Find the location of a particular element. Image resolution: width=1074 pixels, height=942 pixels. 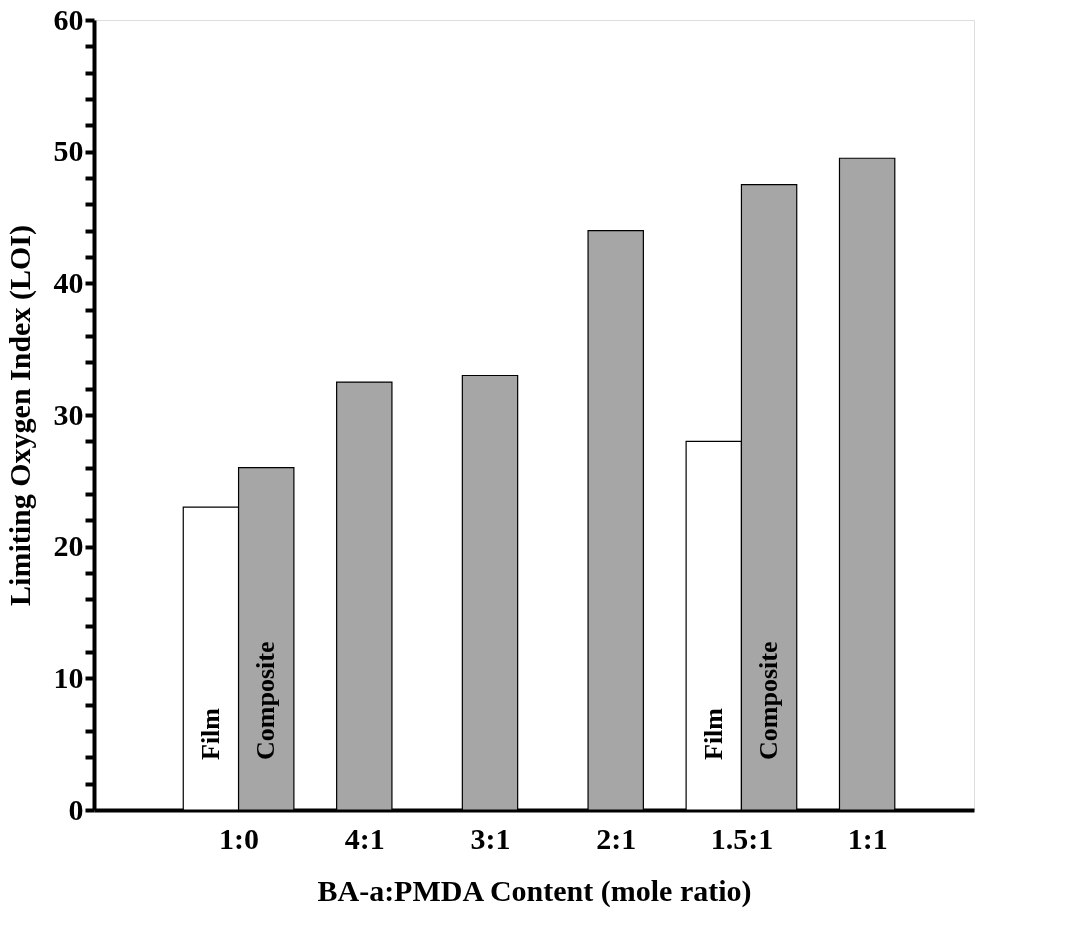

y-tick-label: 30 is located at coordinates (68, 414).